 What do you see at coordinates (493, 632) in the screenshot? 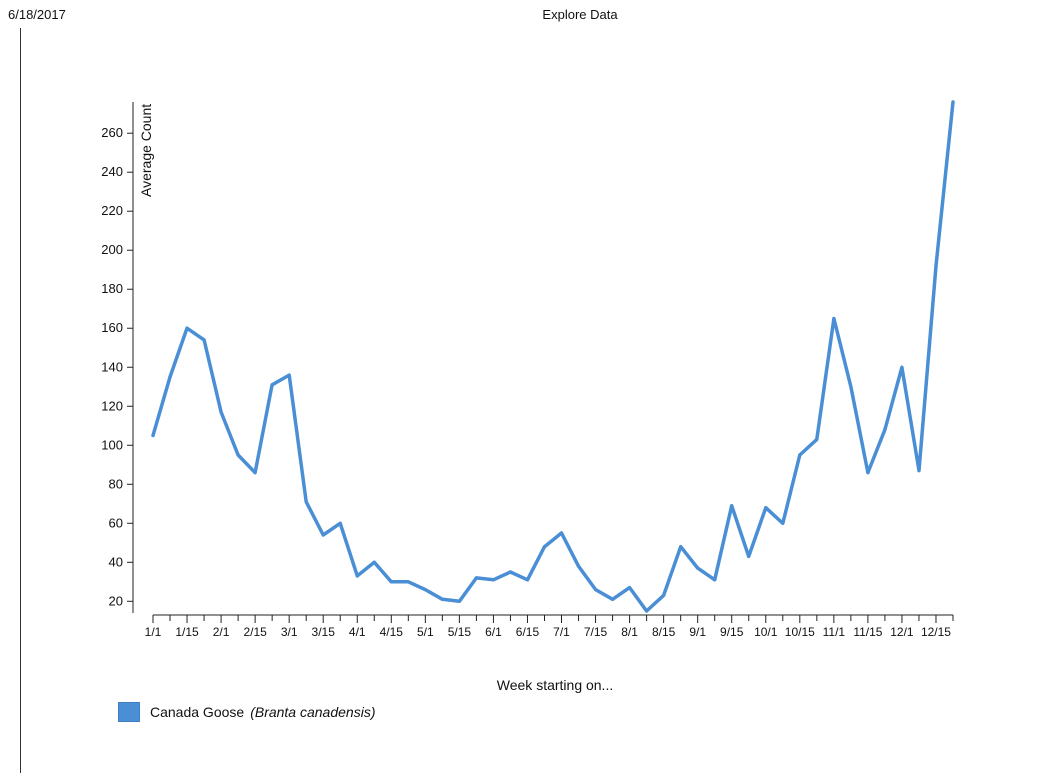
I see `x-tick-label: 6/1` at bounding box center [493, 632].